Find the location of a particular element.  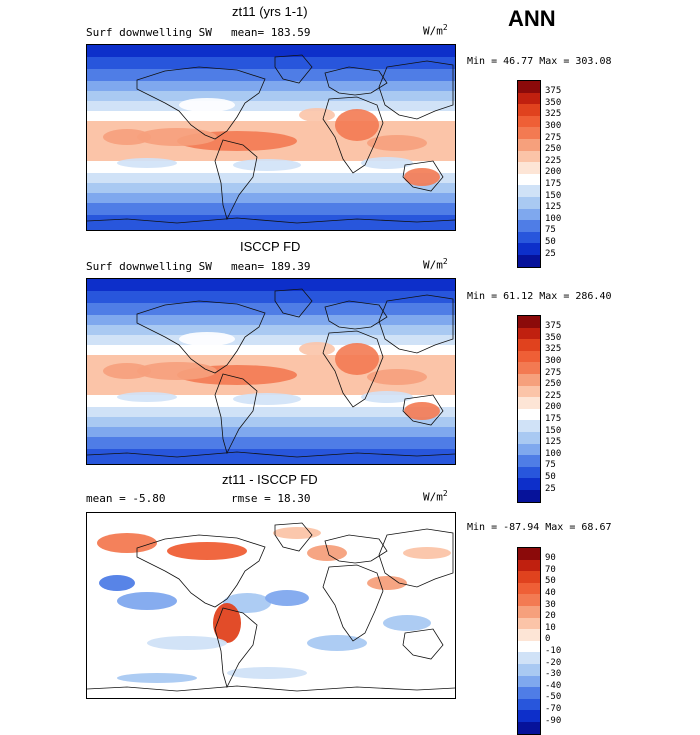

colorbar-tick-label: 300 is located at coordinates (553, 125).